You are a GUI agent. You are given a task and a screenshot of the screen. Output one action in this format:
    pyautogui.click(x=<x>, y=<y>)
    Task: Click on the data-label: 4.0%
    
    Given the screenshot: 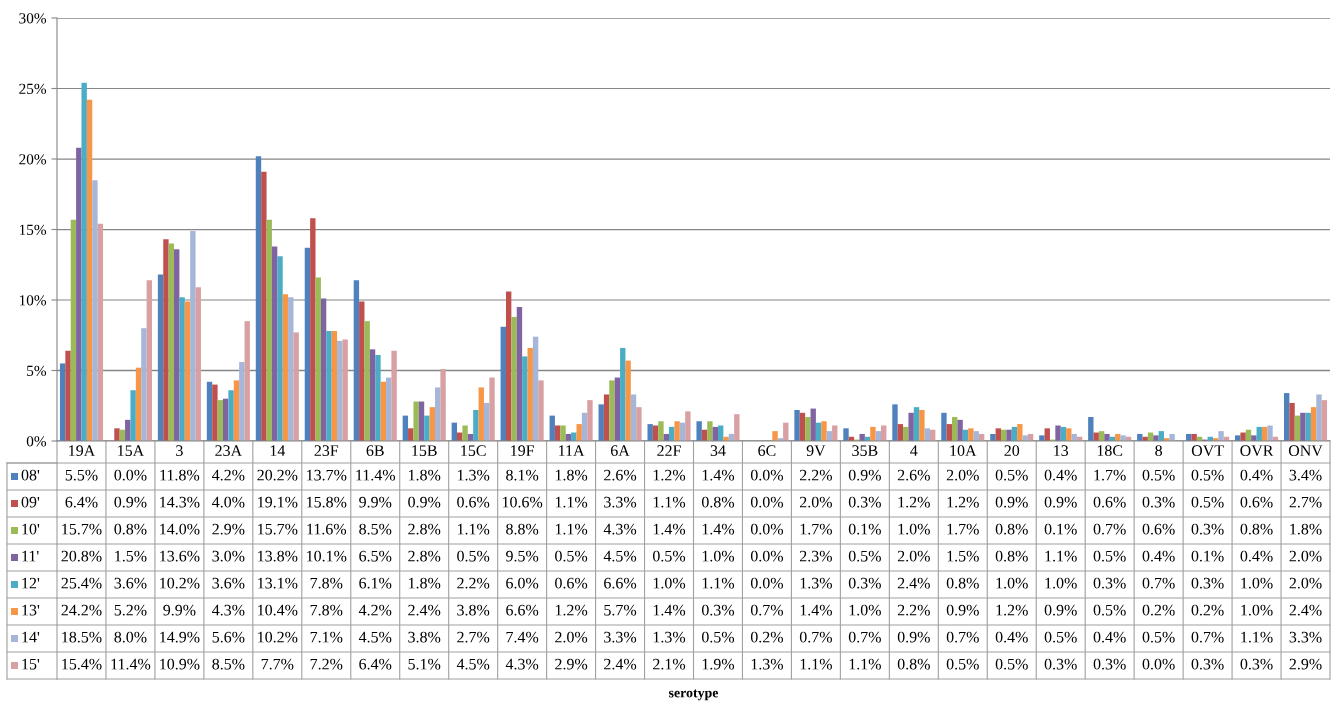 What is the action you would take?
    pyautogui.click(x=228, y=502)
    